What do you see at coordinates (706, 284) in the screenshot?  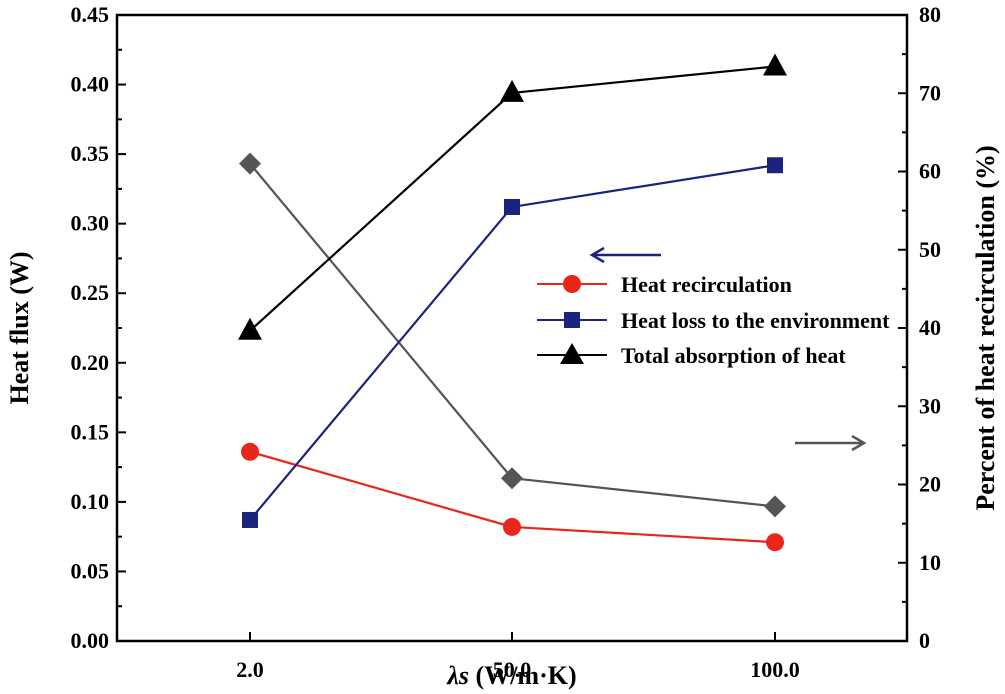 I see `legend-label: Heat recirculation` at bounding box center [706, 284].